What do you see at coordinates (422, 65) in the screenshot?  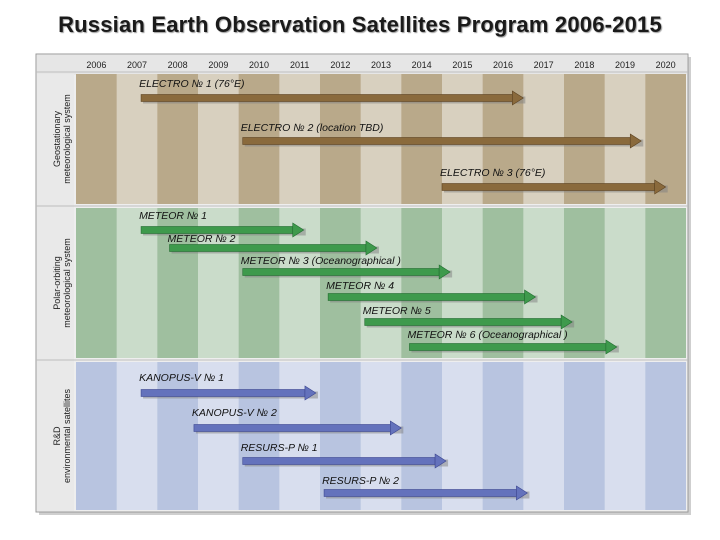 I see `year-label: 2014` at bounding box center [422, 65].